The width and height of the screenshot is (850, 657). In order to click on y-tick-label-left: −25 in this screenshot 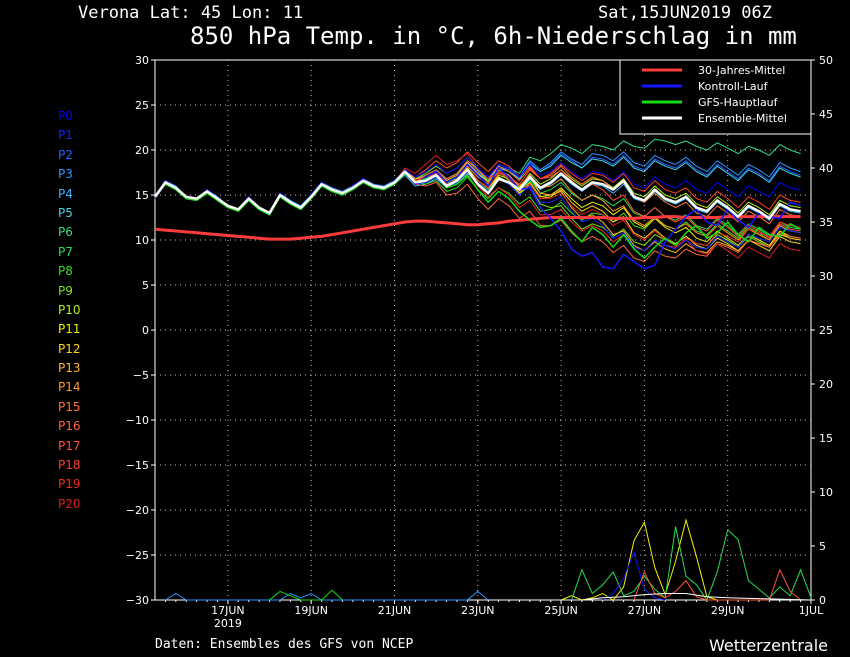, I will do `click(137, 555)`.